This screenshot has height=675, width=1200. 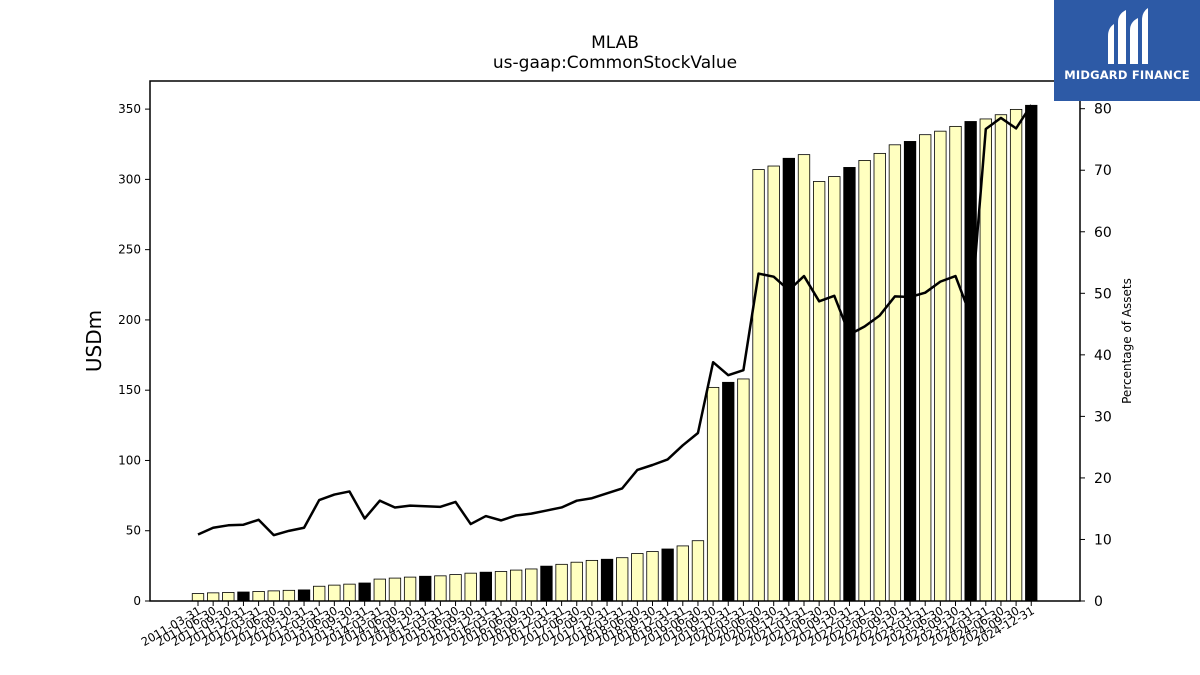 I want to click on y-tick-label-right: 50, so click(x=1103, y=294).